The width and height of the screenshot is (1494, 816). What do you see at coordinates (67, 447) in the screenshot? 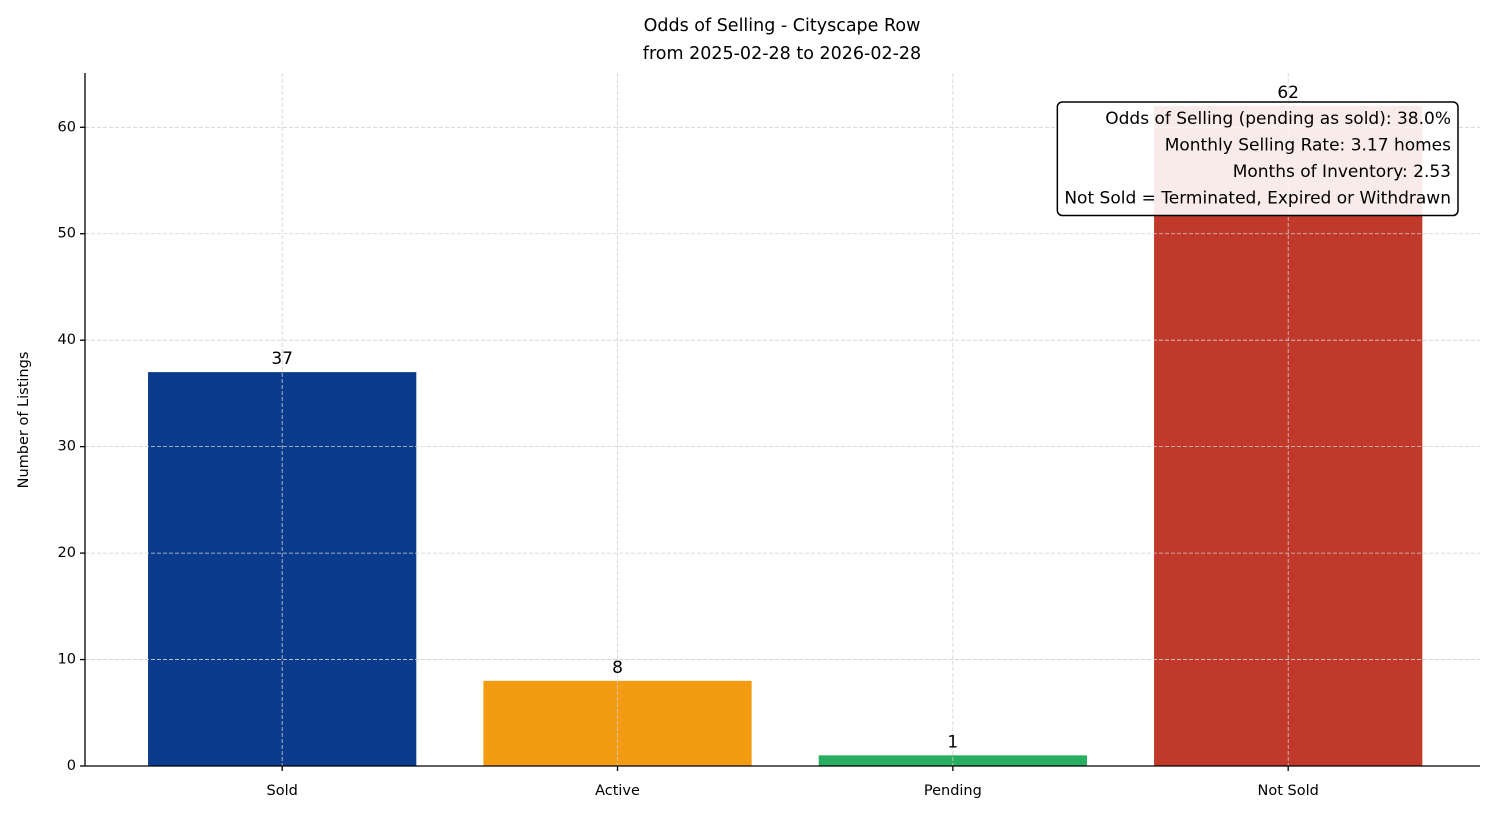
I see `y-tick-label: 30` at bounding box center [67, 447].